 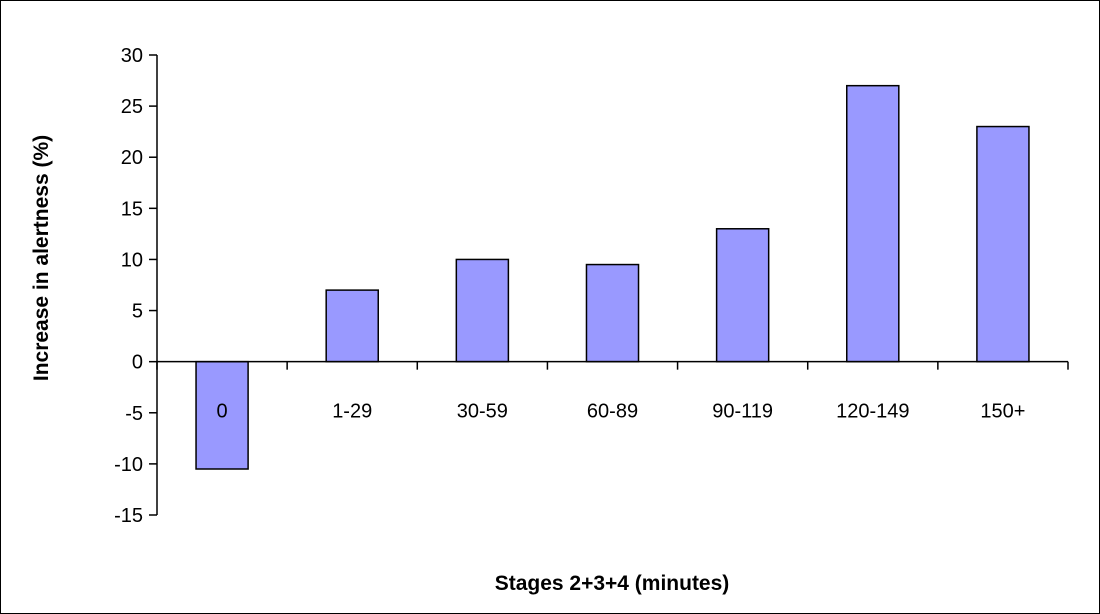 I want to click on y-axis-title: Increase in alertness (%), so click(x=41, y=258).